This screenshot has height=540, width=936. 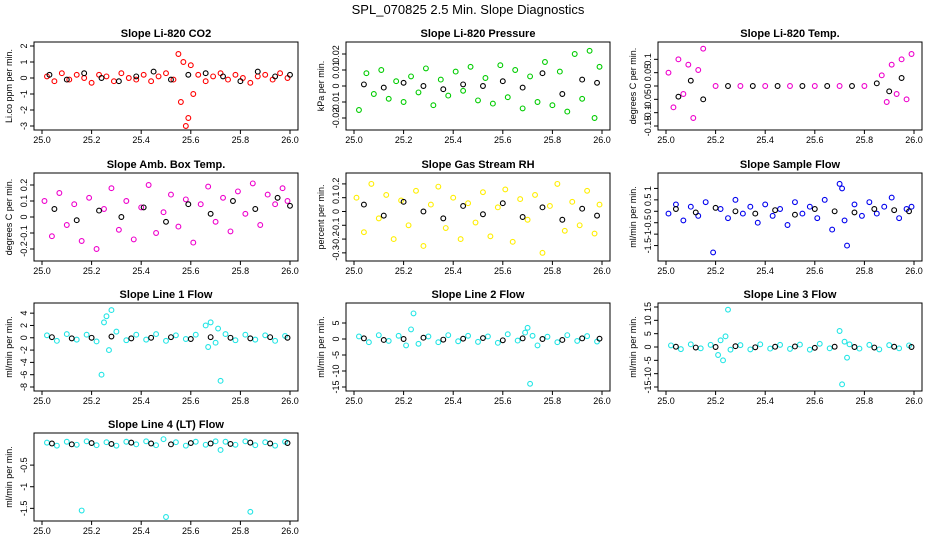 I want to click on y-tick-label: 0.01, so click(x=336, y=70).